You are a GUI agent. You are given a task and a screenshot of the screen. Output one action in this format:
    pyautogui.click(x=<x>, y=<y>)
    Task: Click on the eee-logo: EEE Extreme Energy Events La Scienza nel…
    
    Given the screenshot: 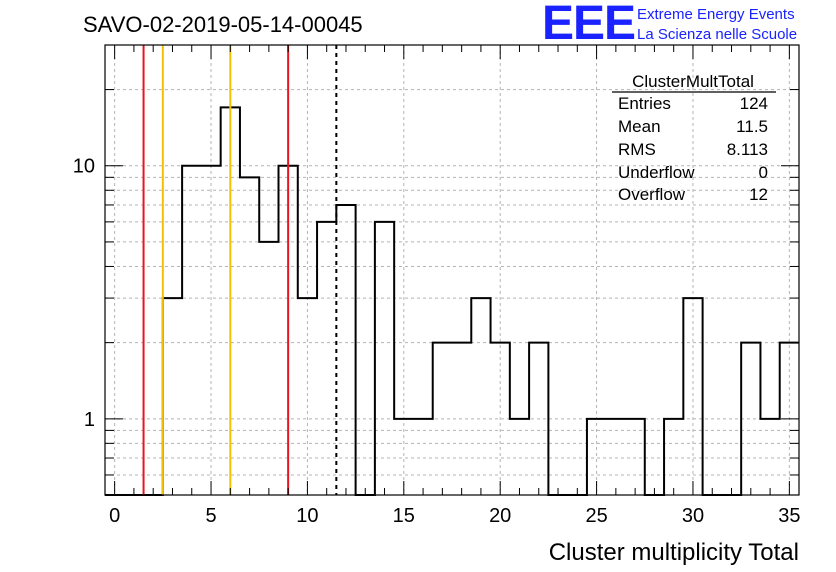 What is the action you would take?
    pyautogui.click(x=669, y=25)
    